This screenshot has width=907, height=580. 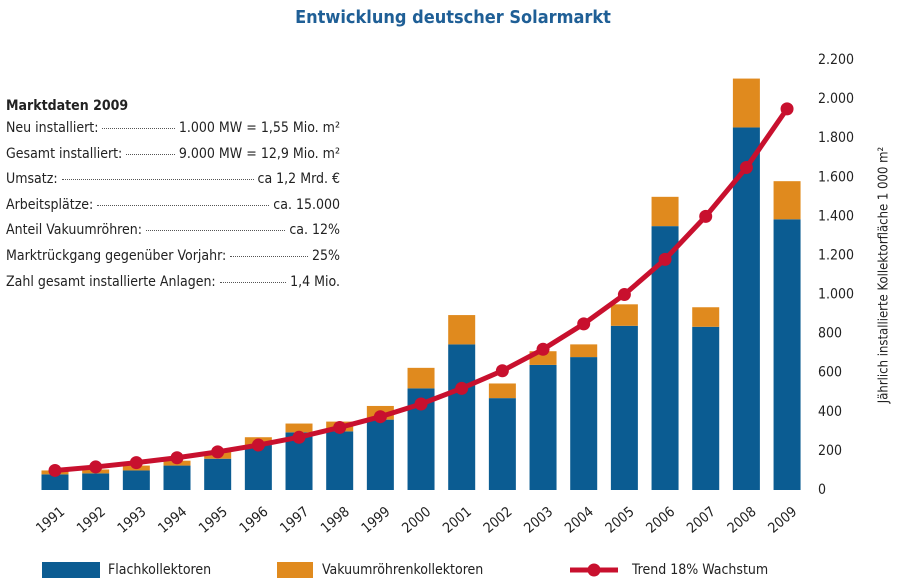 I want to click on x-tick-label: 2006, so click(x=660, y=520).